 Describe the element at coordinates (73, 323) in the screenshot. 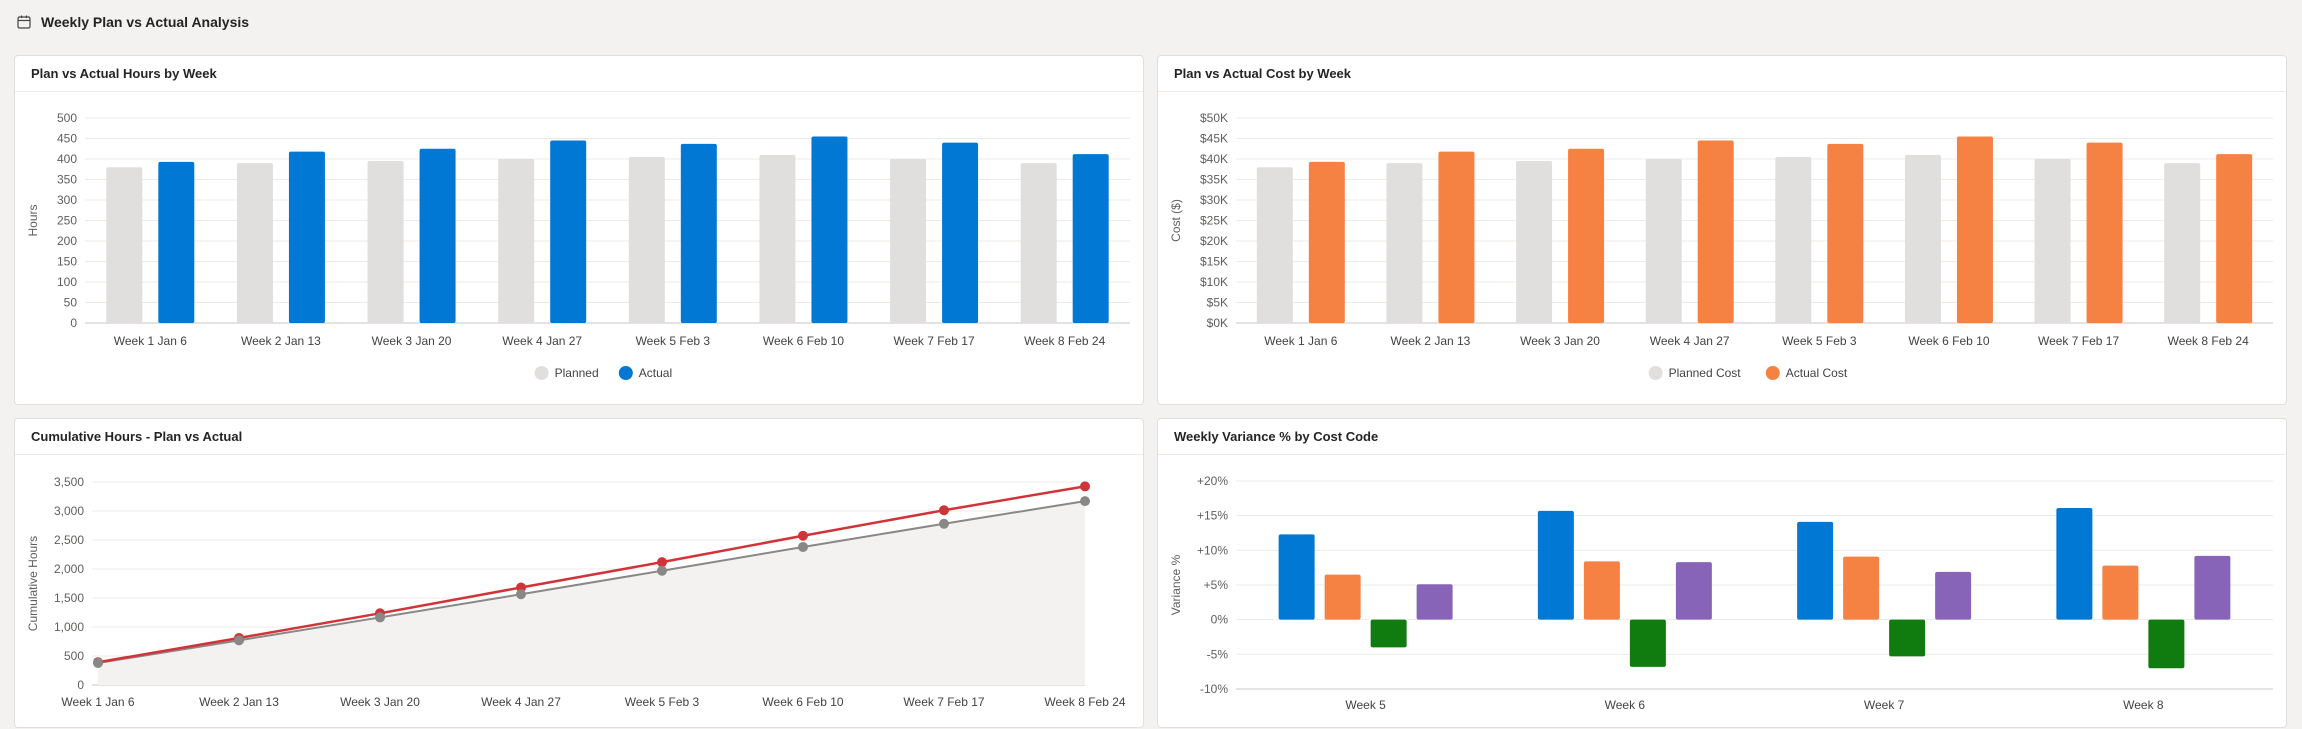

I see `hours-ytick-label: 0` at that location.